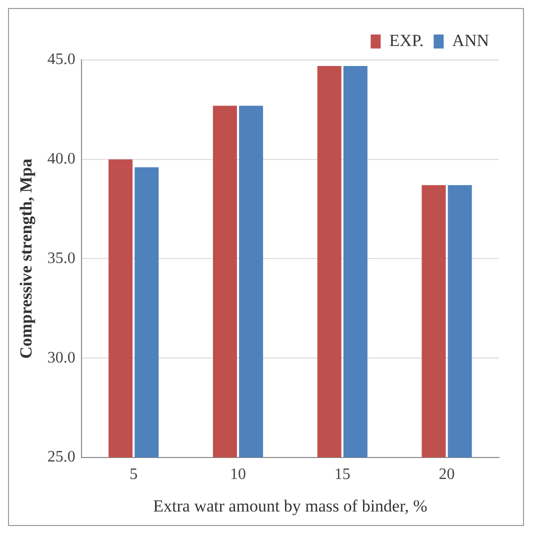 This screenshot has width=534, height=536. I want to click on y-tick-label: 25.0, so click(61, 457).